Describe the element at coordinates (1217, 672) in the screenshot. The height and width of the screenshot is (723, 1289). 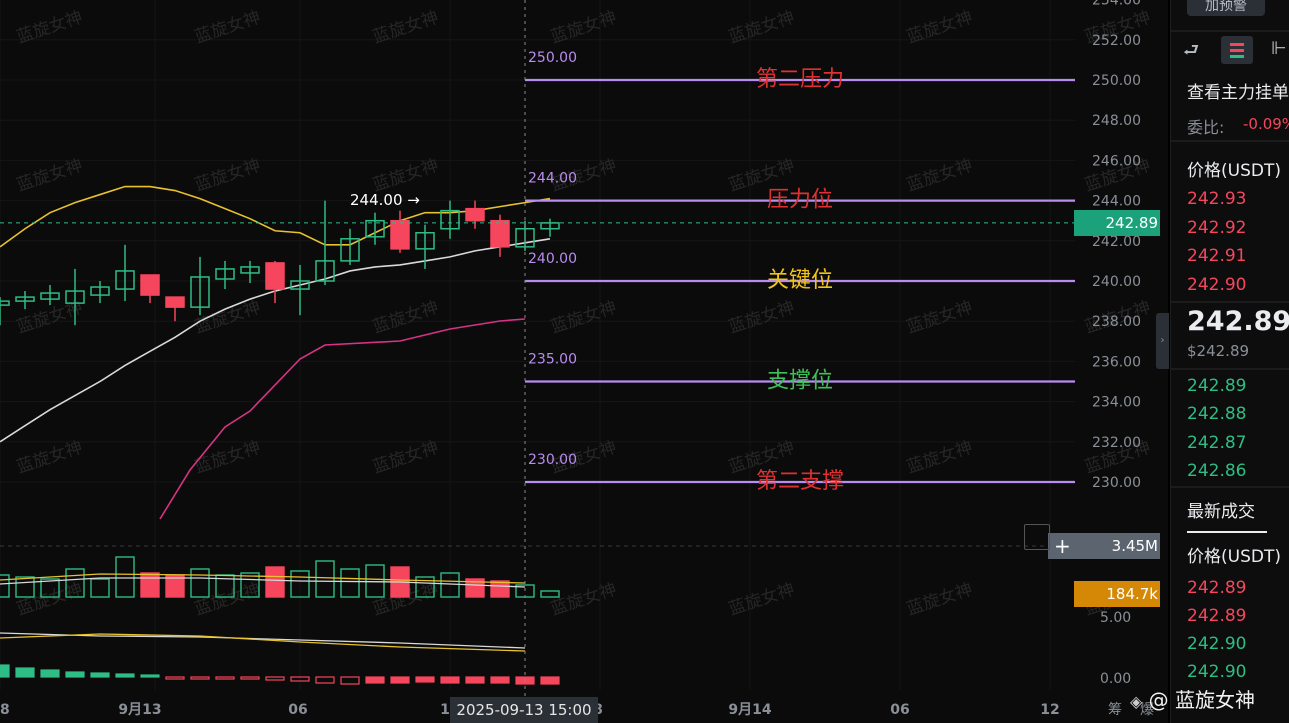
I see `trade-row: 242.90` at that location.